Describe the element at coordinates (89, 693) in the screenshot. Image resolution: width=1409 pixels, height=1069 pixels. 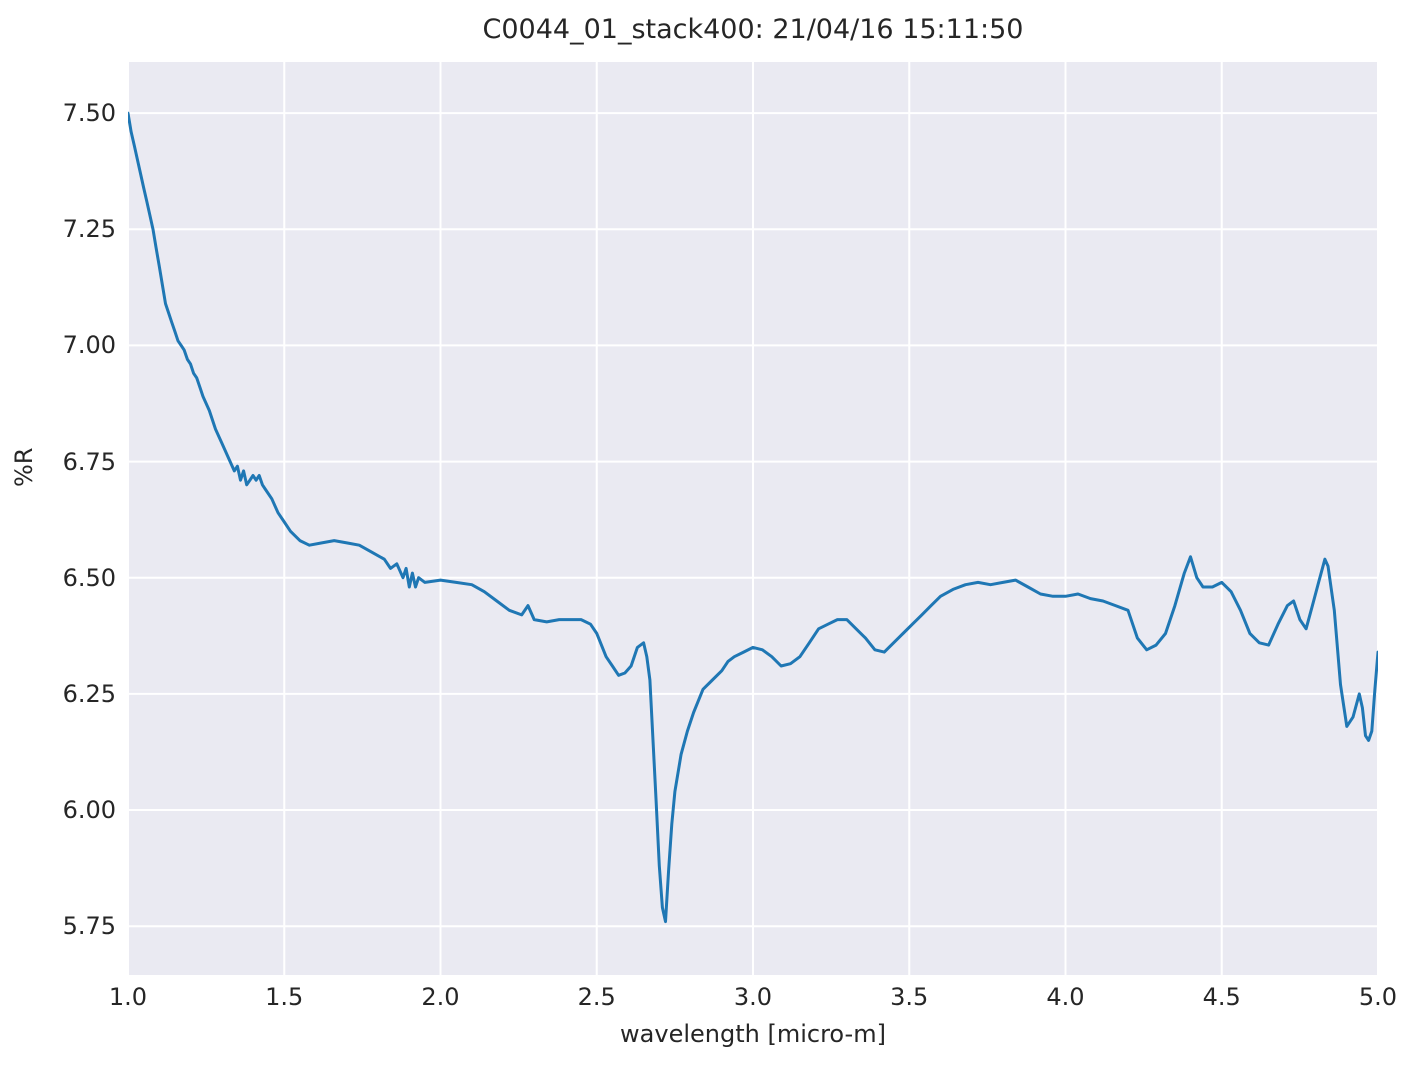
I see `y-tick-label: 6.25` at that location.